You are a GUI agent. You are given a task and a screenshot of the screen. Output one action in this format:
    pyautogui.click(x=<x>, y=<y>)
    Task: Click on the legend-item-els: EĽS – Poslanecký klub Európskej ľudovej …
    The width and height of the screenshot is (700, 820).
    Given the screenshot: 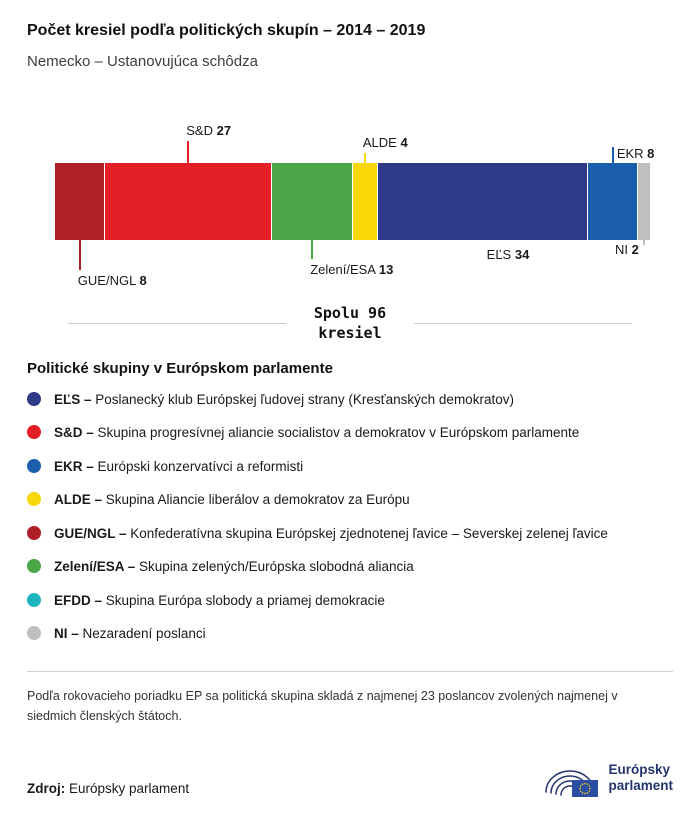 What is the action you would take?
    pyautogui.click(x=350, y=400)
    